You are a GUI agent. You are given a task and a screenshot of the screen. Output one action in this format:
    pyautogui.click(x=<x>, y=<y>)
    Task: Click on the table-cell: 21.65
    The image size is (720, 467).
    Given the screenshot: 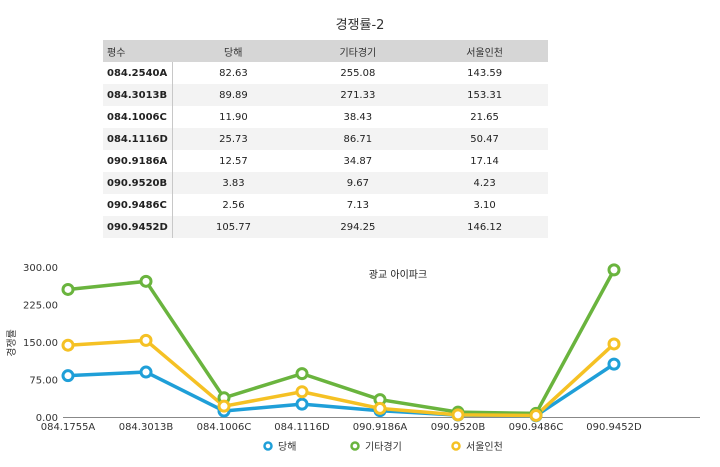 What is the action you would take?
    pyautogui.click(x=484, y=117)
    